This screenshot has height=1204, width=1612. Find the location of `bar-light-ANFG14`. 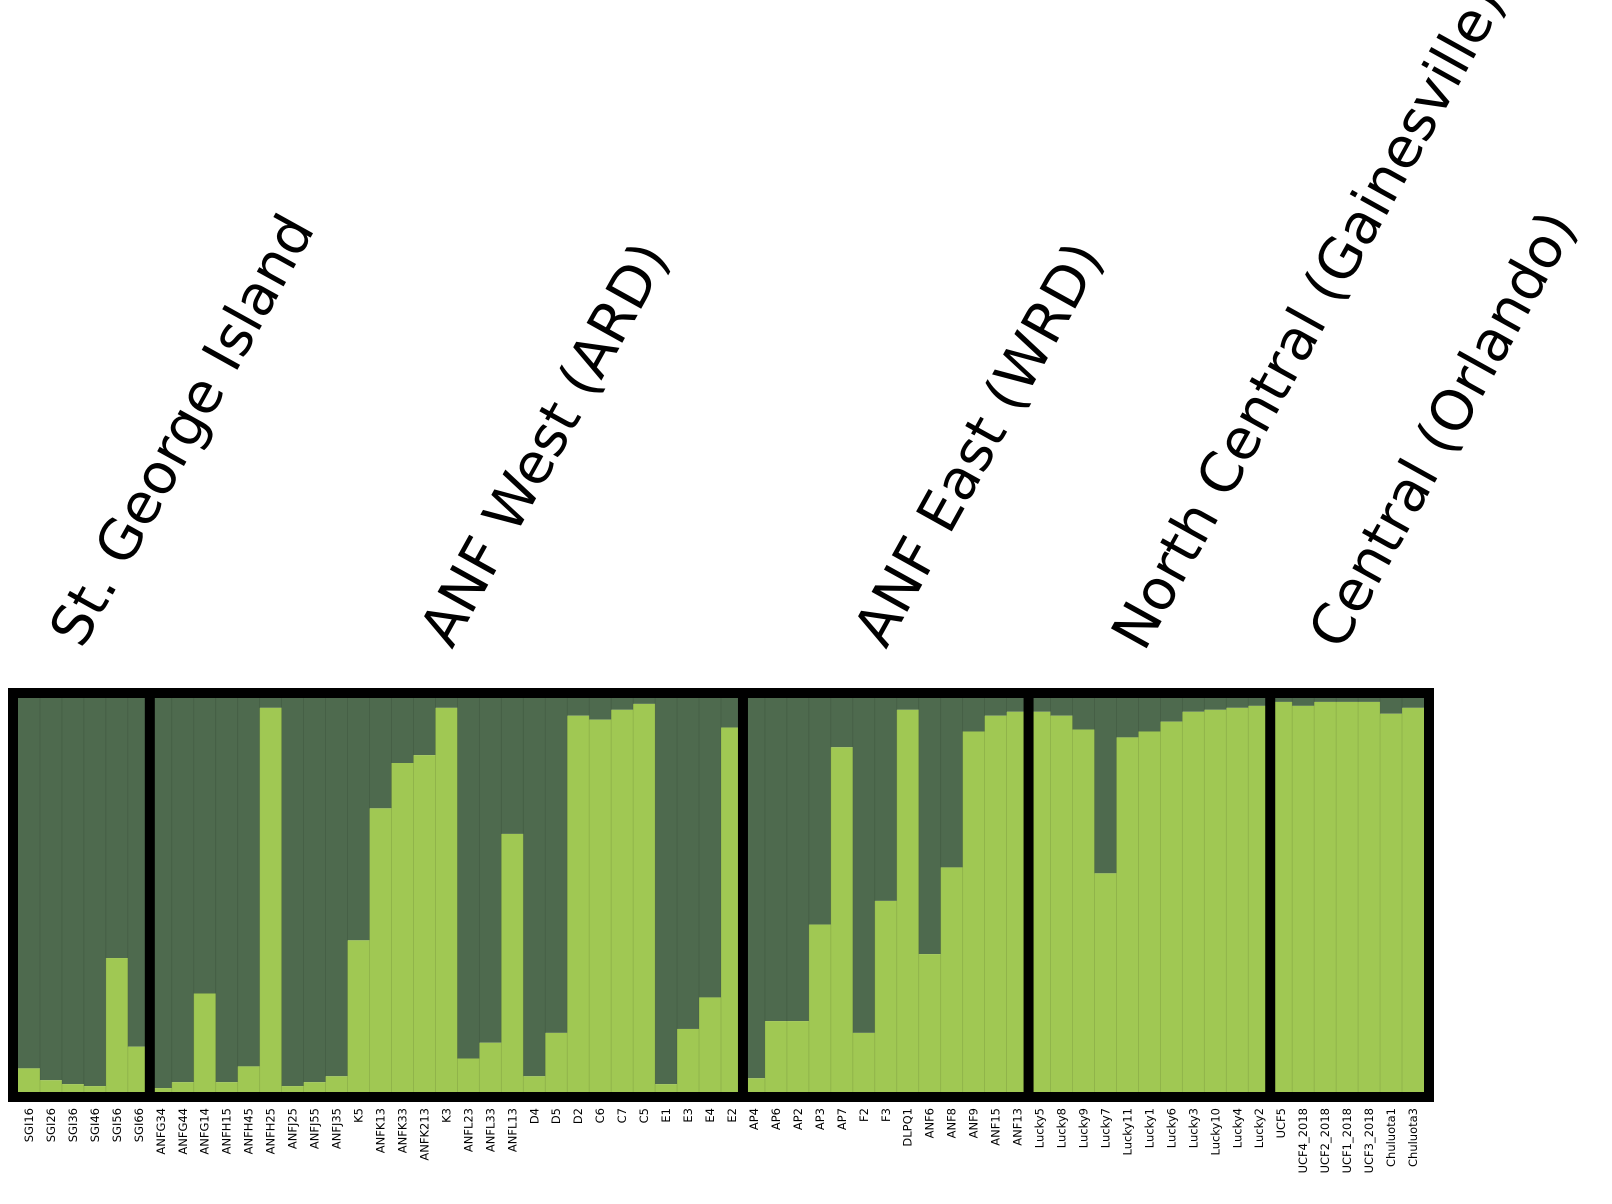

bar-light-ANFG14 is located at coordinates (205, 1042).